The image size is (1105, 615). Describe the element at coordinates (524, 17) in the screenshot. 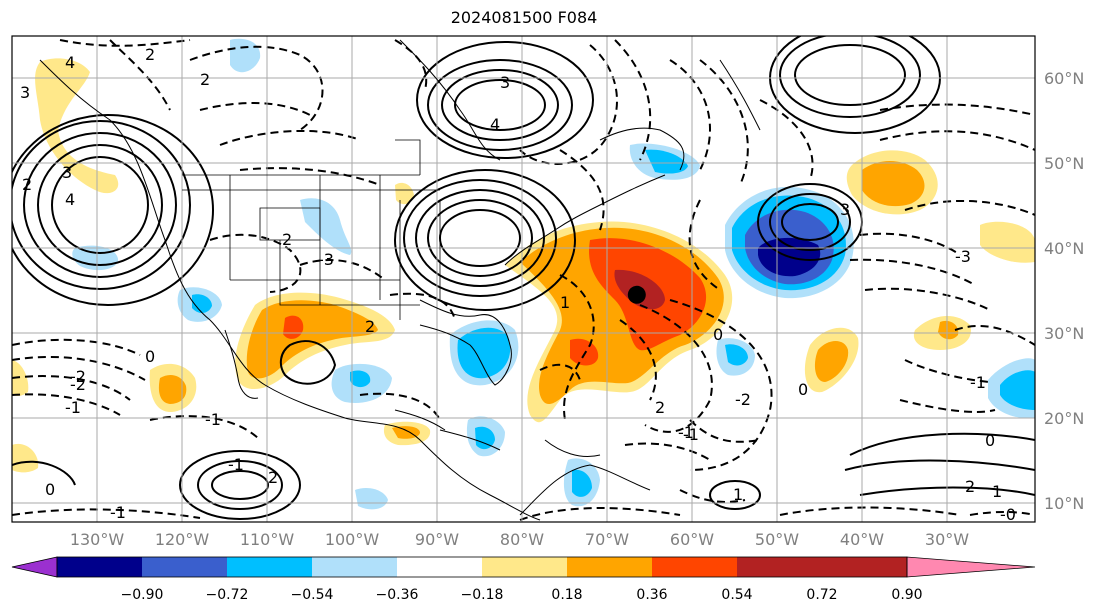

I see `map-title: 2024081500 F084` at that location.